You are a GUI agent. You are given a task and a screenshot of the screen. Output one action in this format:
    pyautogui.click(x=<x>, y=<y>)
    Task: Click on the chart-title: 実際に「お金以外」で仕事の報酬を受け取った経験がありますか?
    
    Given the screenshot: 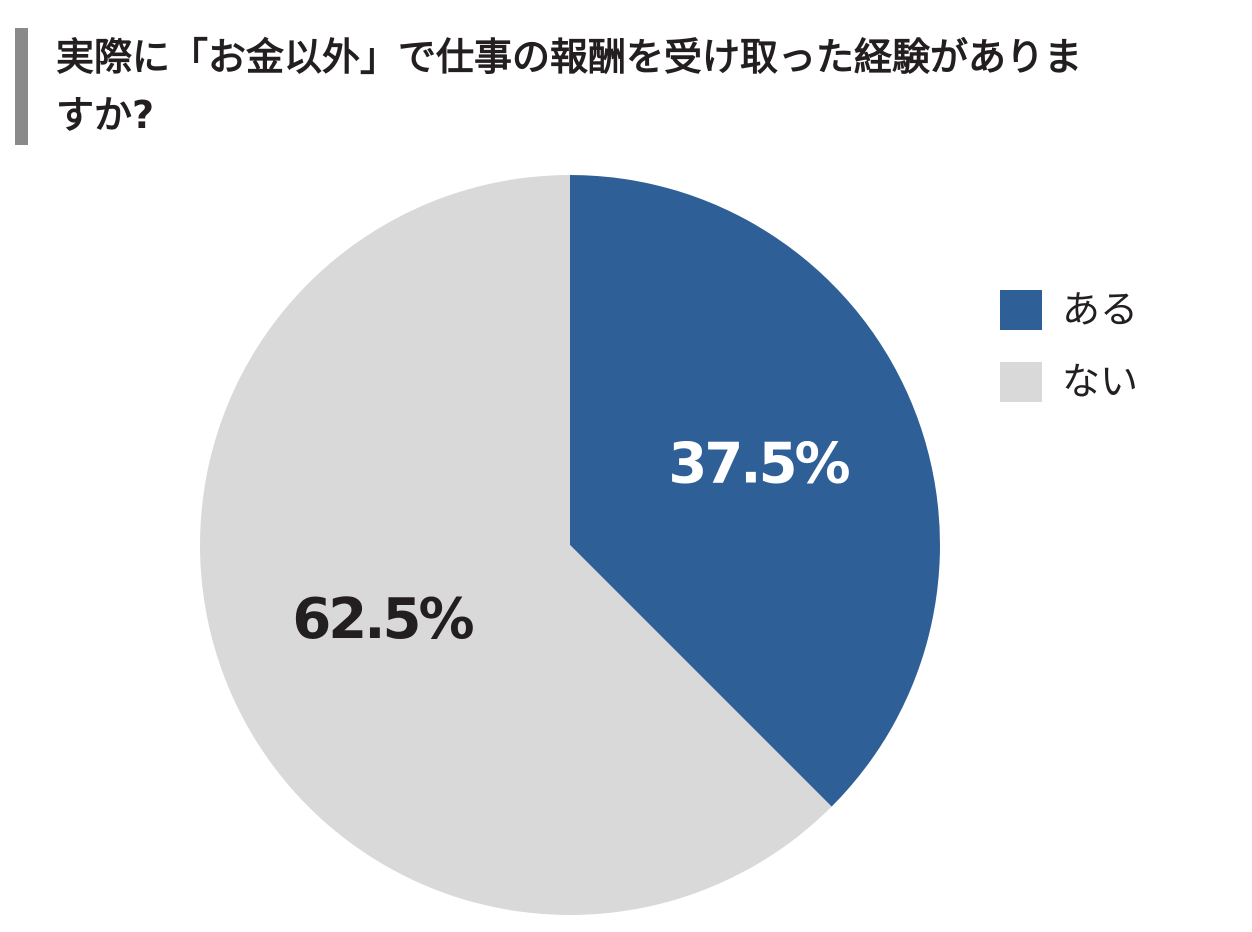 What is the action you would take?
    pyautogui.click(x=569, y=86)
    